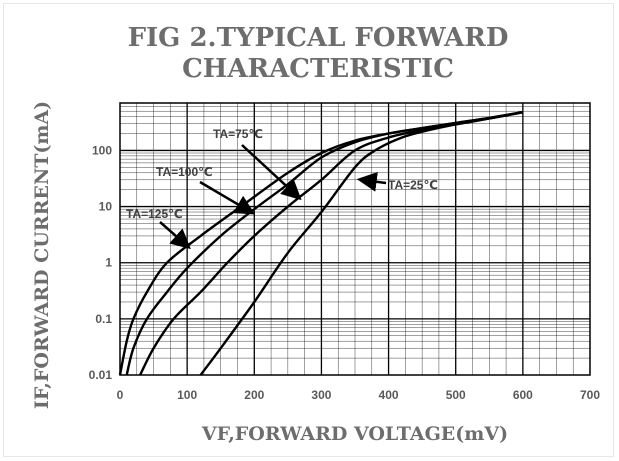 This screenshot has width=619, height=461. What do you see at coordinates (108, 263) in the screenshot?
I see `y-tick-label: 1` at bounding box center [108, 263].